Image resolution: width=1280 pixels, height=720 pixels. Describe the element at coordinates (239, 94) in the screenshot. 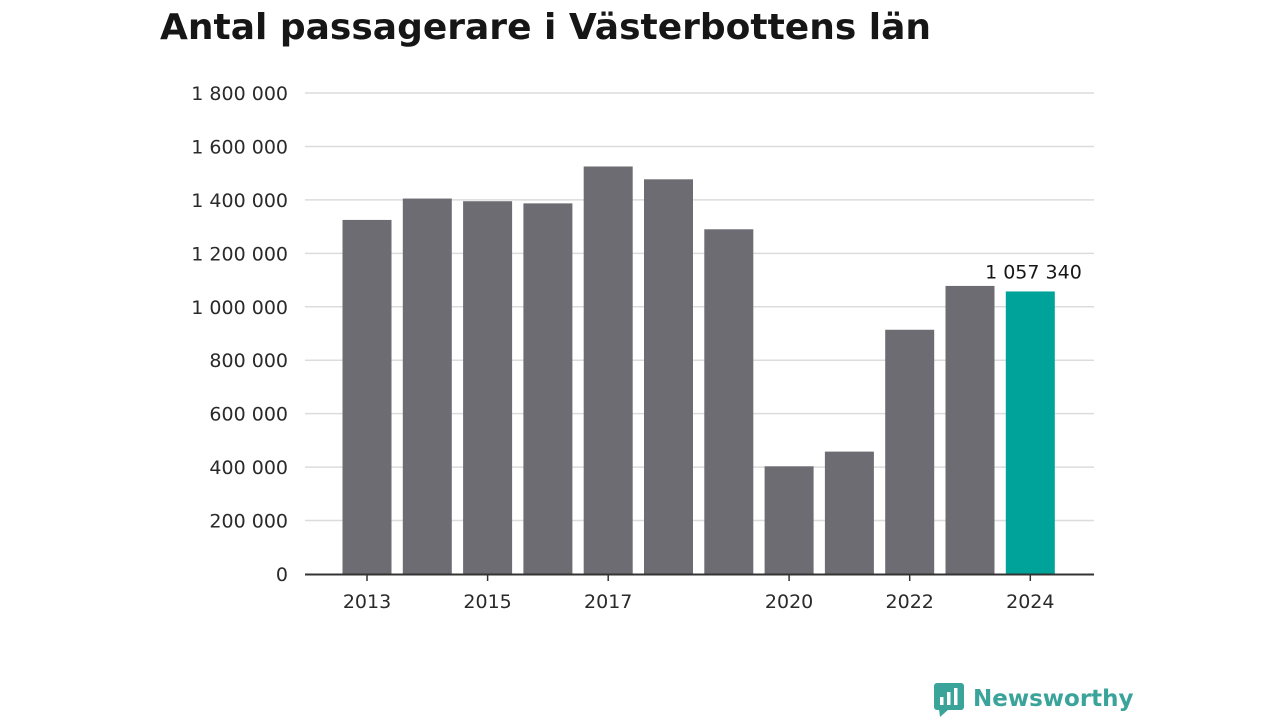

I see `y-tick-label: 1 800 000` at that location.